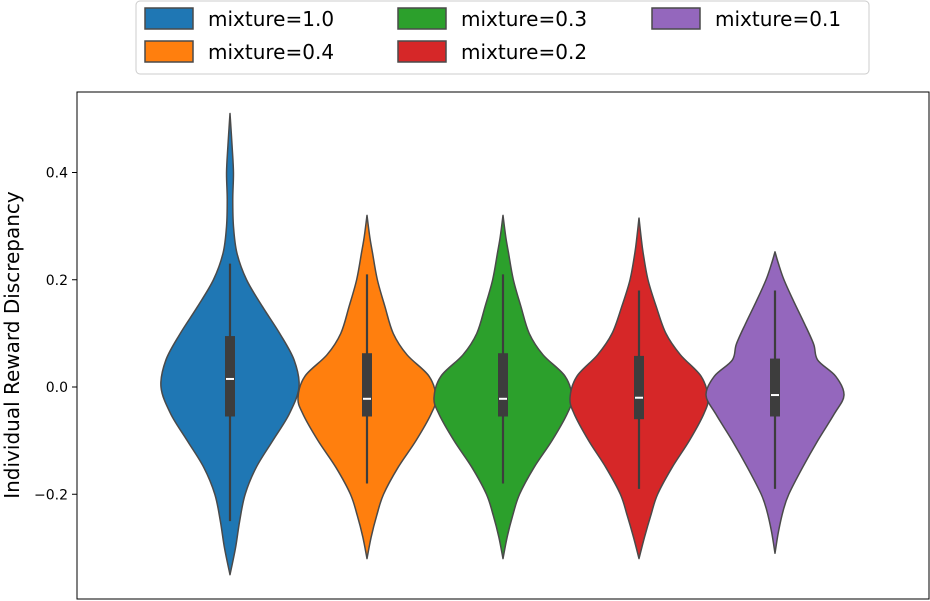  What do you see at coordinates (524, 52) in the screenshot?
I see `legend-label: mixture=0.2` at bounding box center [524, 52].